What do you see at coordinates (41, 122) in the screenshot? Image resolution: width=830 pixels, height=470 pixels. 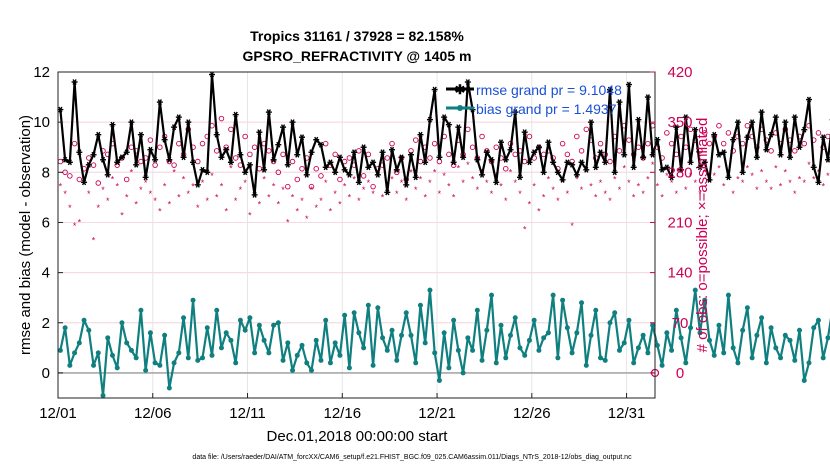 I see `left-tick-label: 10` at bounding box center [41, 122].